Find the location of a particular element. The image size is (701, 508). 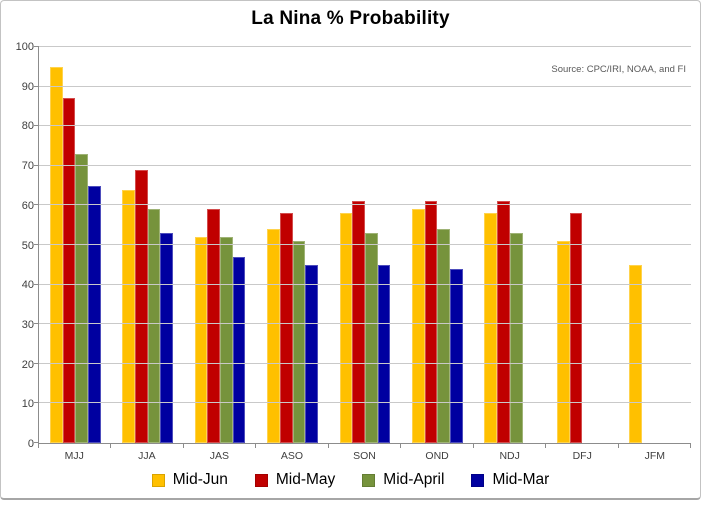

bar-mid-may-mjj is located at coordinates (69, 270).